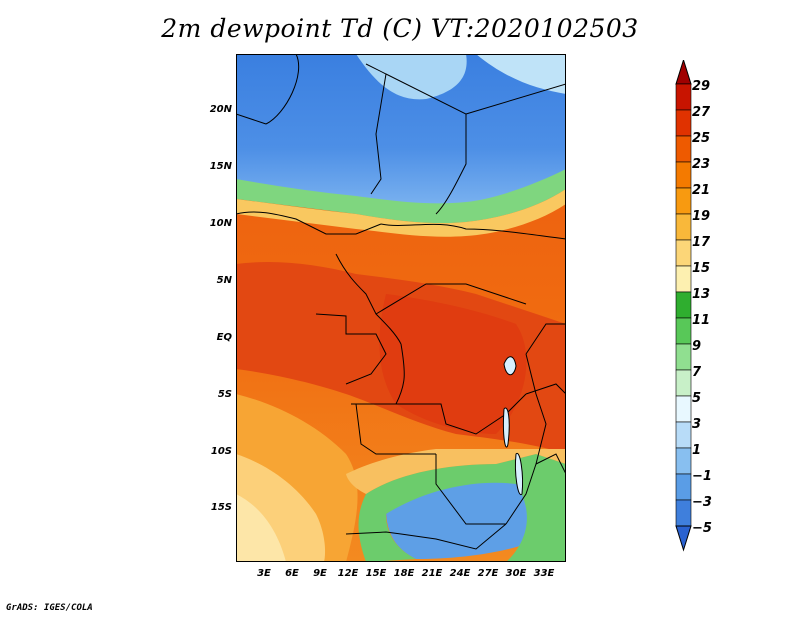 The height and width of the screenshot is (618, 800). Describe the element at coordinates (224, 394) in the screenshot. I see `lat-label-5s: 5S` at that location.